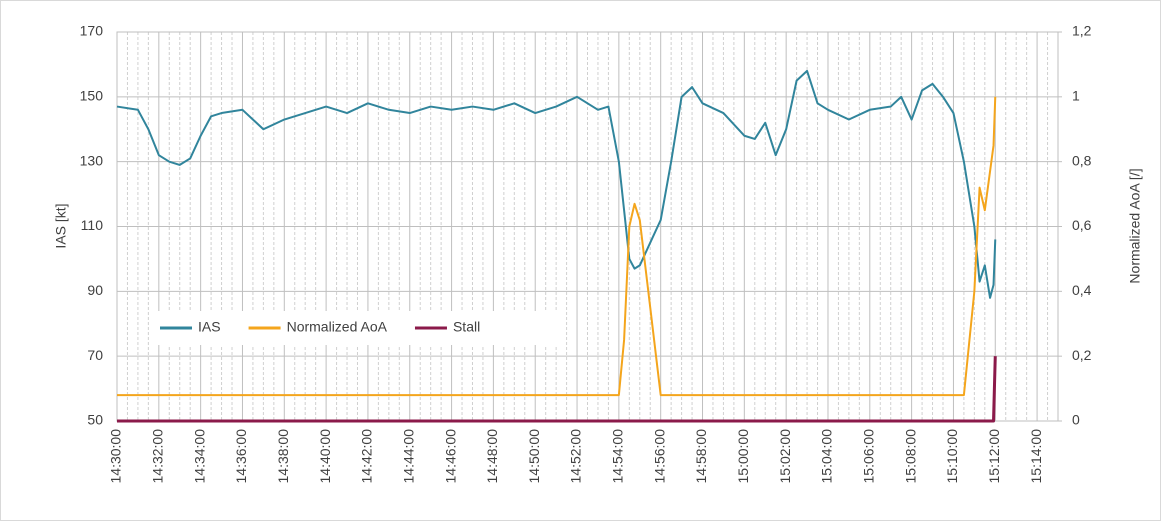  I want to click on x-tick-label: 14:56:00, so click(659, 456).